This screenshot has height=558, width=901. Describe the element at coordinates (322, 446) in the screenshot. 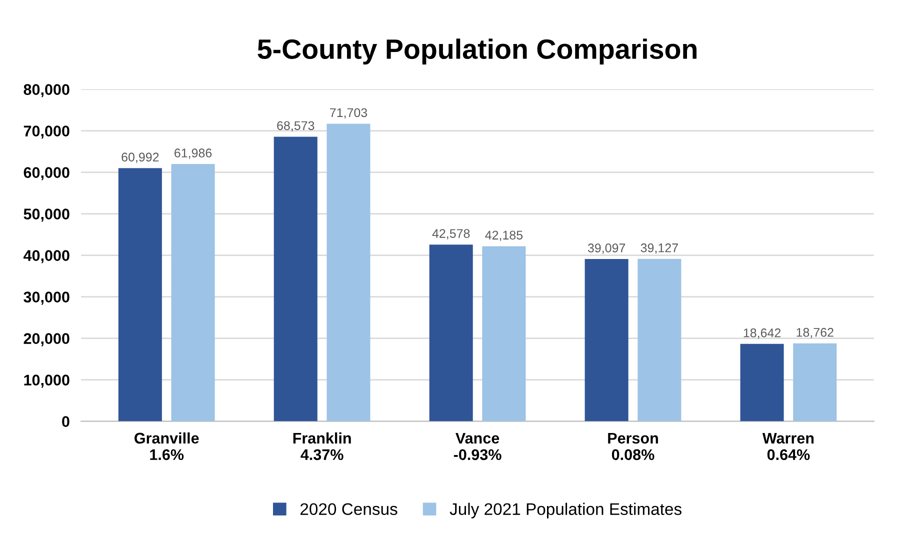

I see `x-tick-label: Franklin 4.37%` at that location.